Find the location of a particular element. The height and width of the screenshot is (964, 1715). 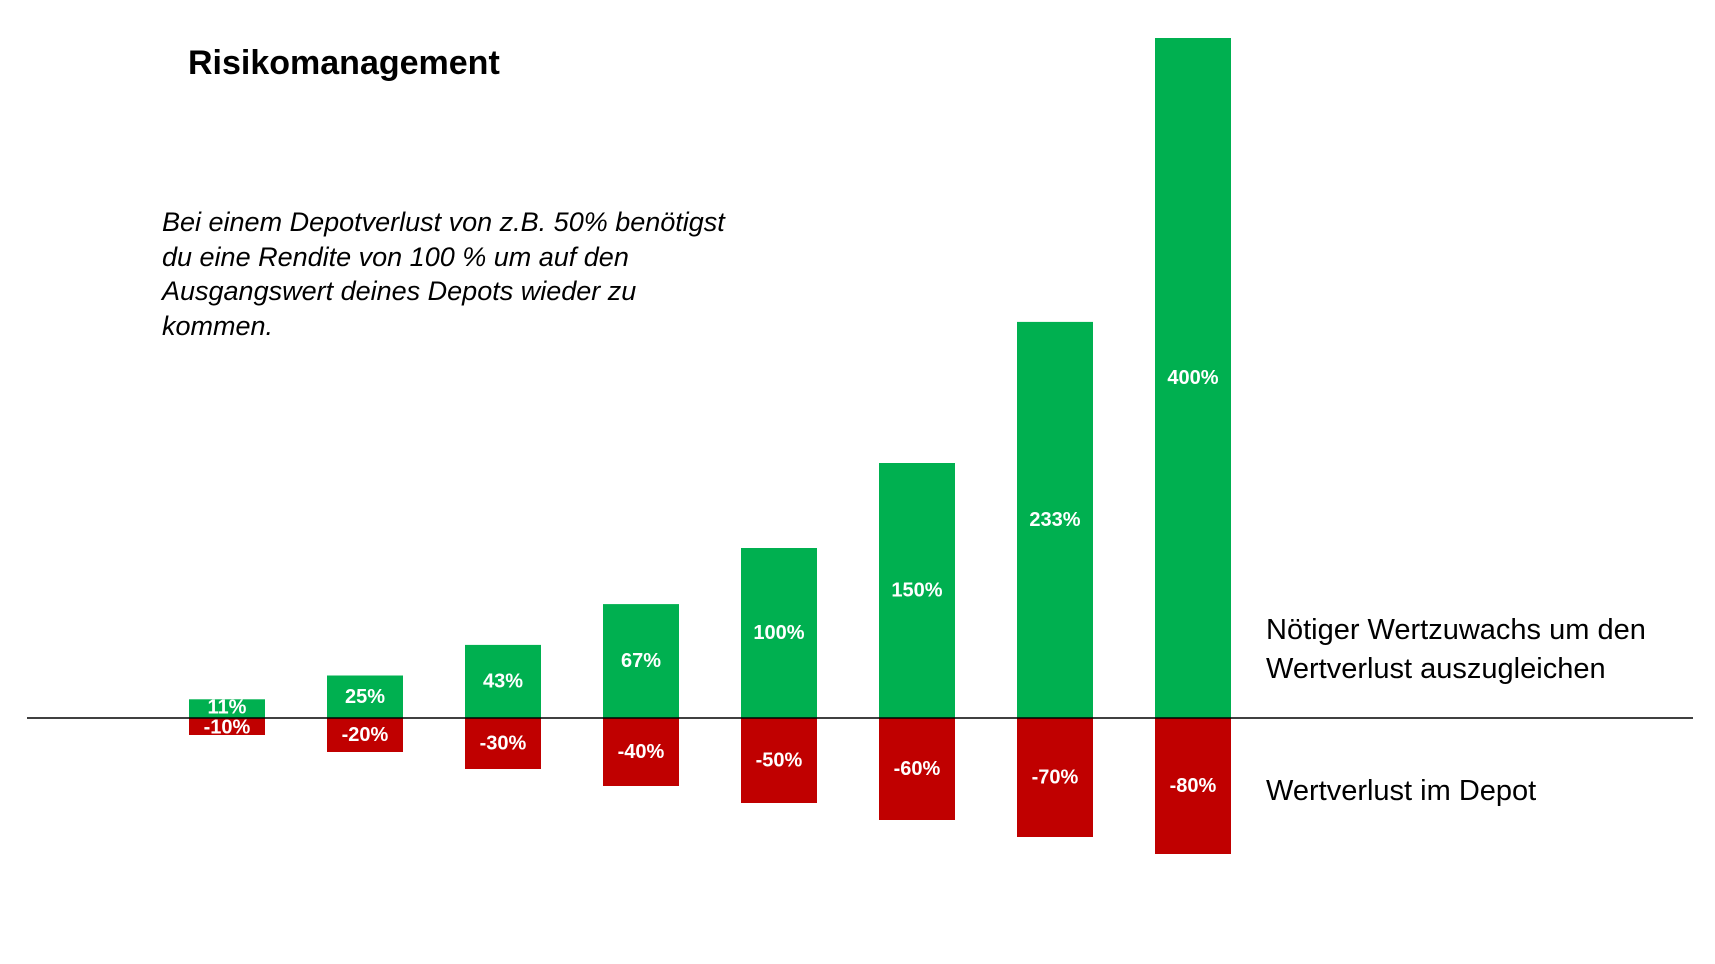

loss-value-label: -50% is located at coordinates (779, 761).